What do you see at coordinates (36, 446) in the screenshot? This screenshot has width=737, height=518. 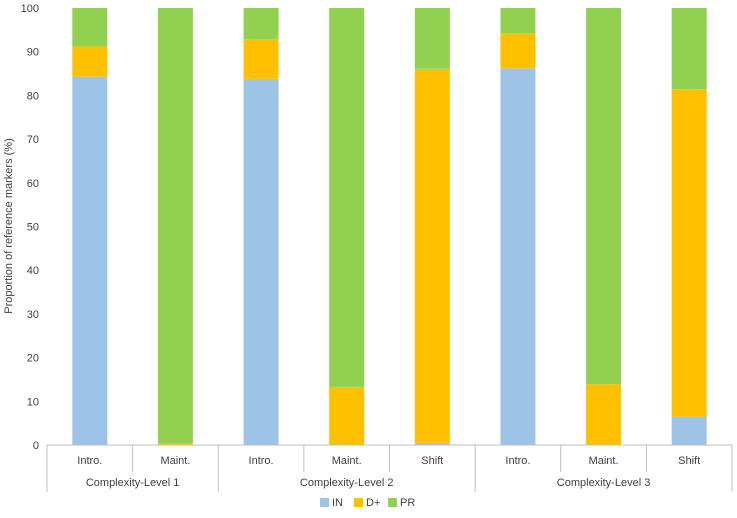 I see `y-tick-label: 0` at bounding box center [36, 446].